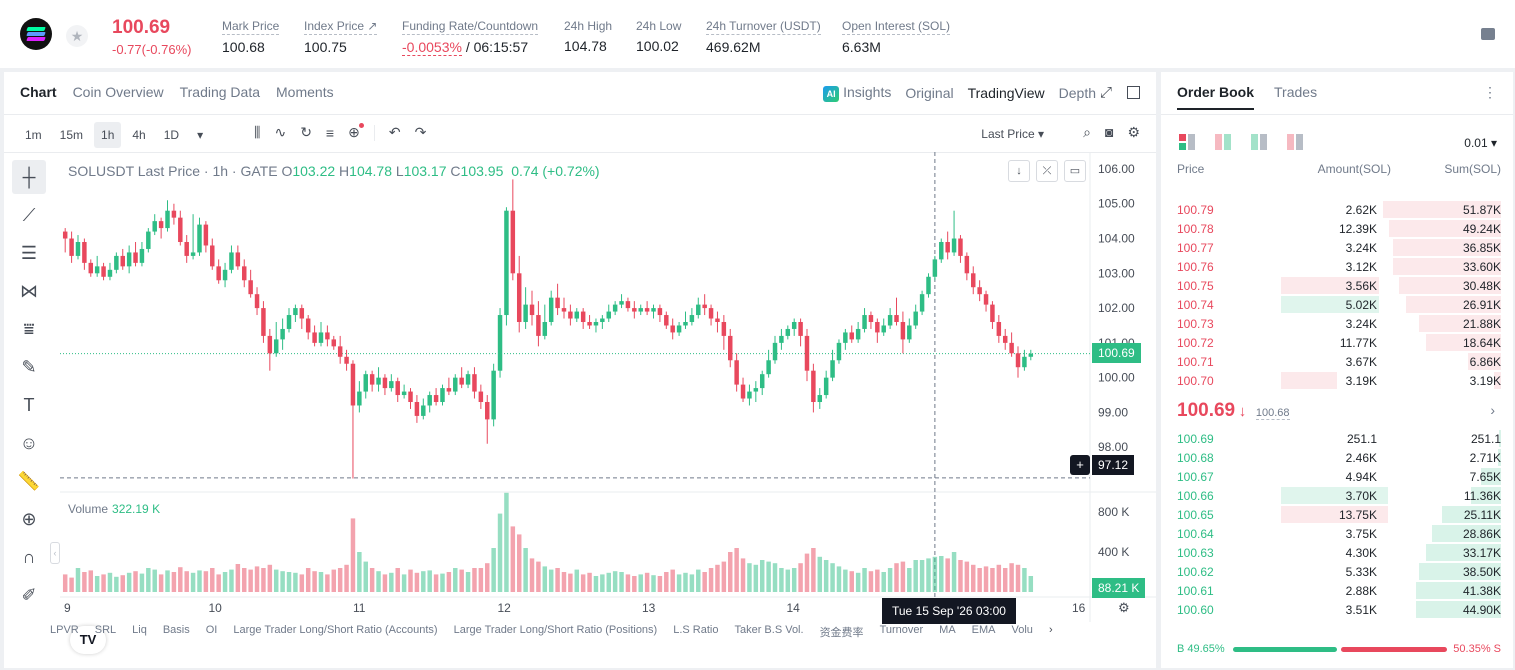 Image resolution: width=1515 pixels, height=670 pixels. Describe the element at coordinates (769, 630) in the screenshot. I see `indicator-item: Taker B.S Vol.` at that location.